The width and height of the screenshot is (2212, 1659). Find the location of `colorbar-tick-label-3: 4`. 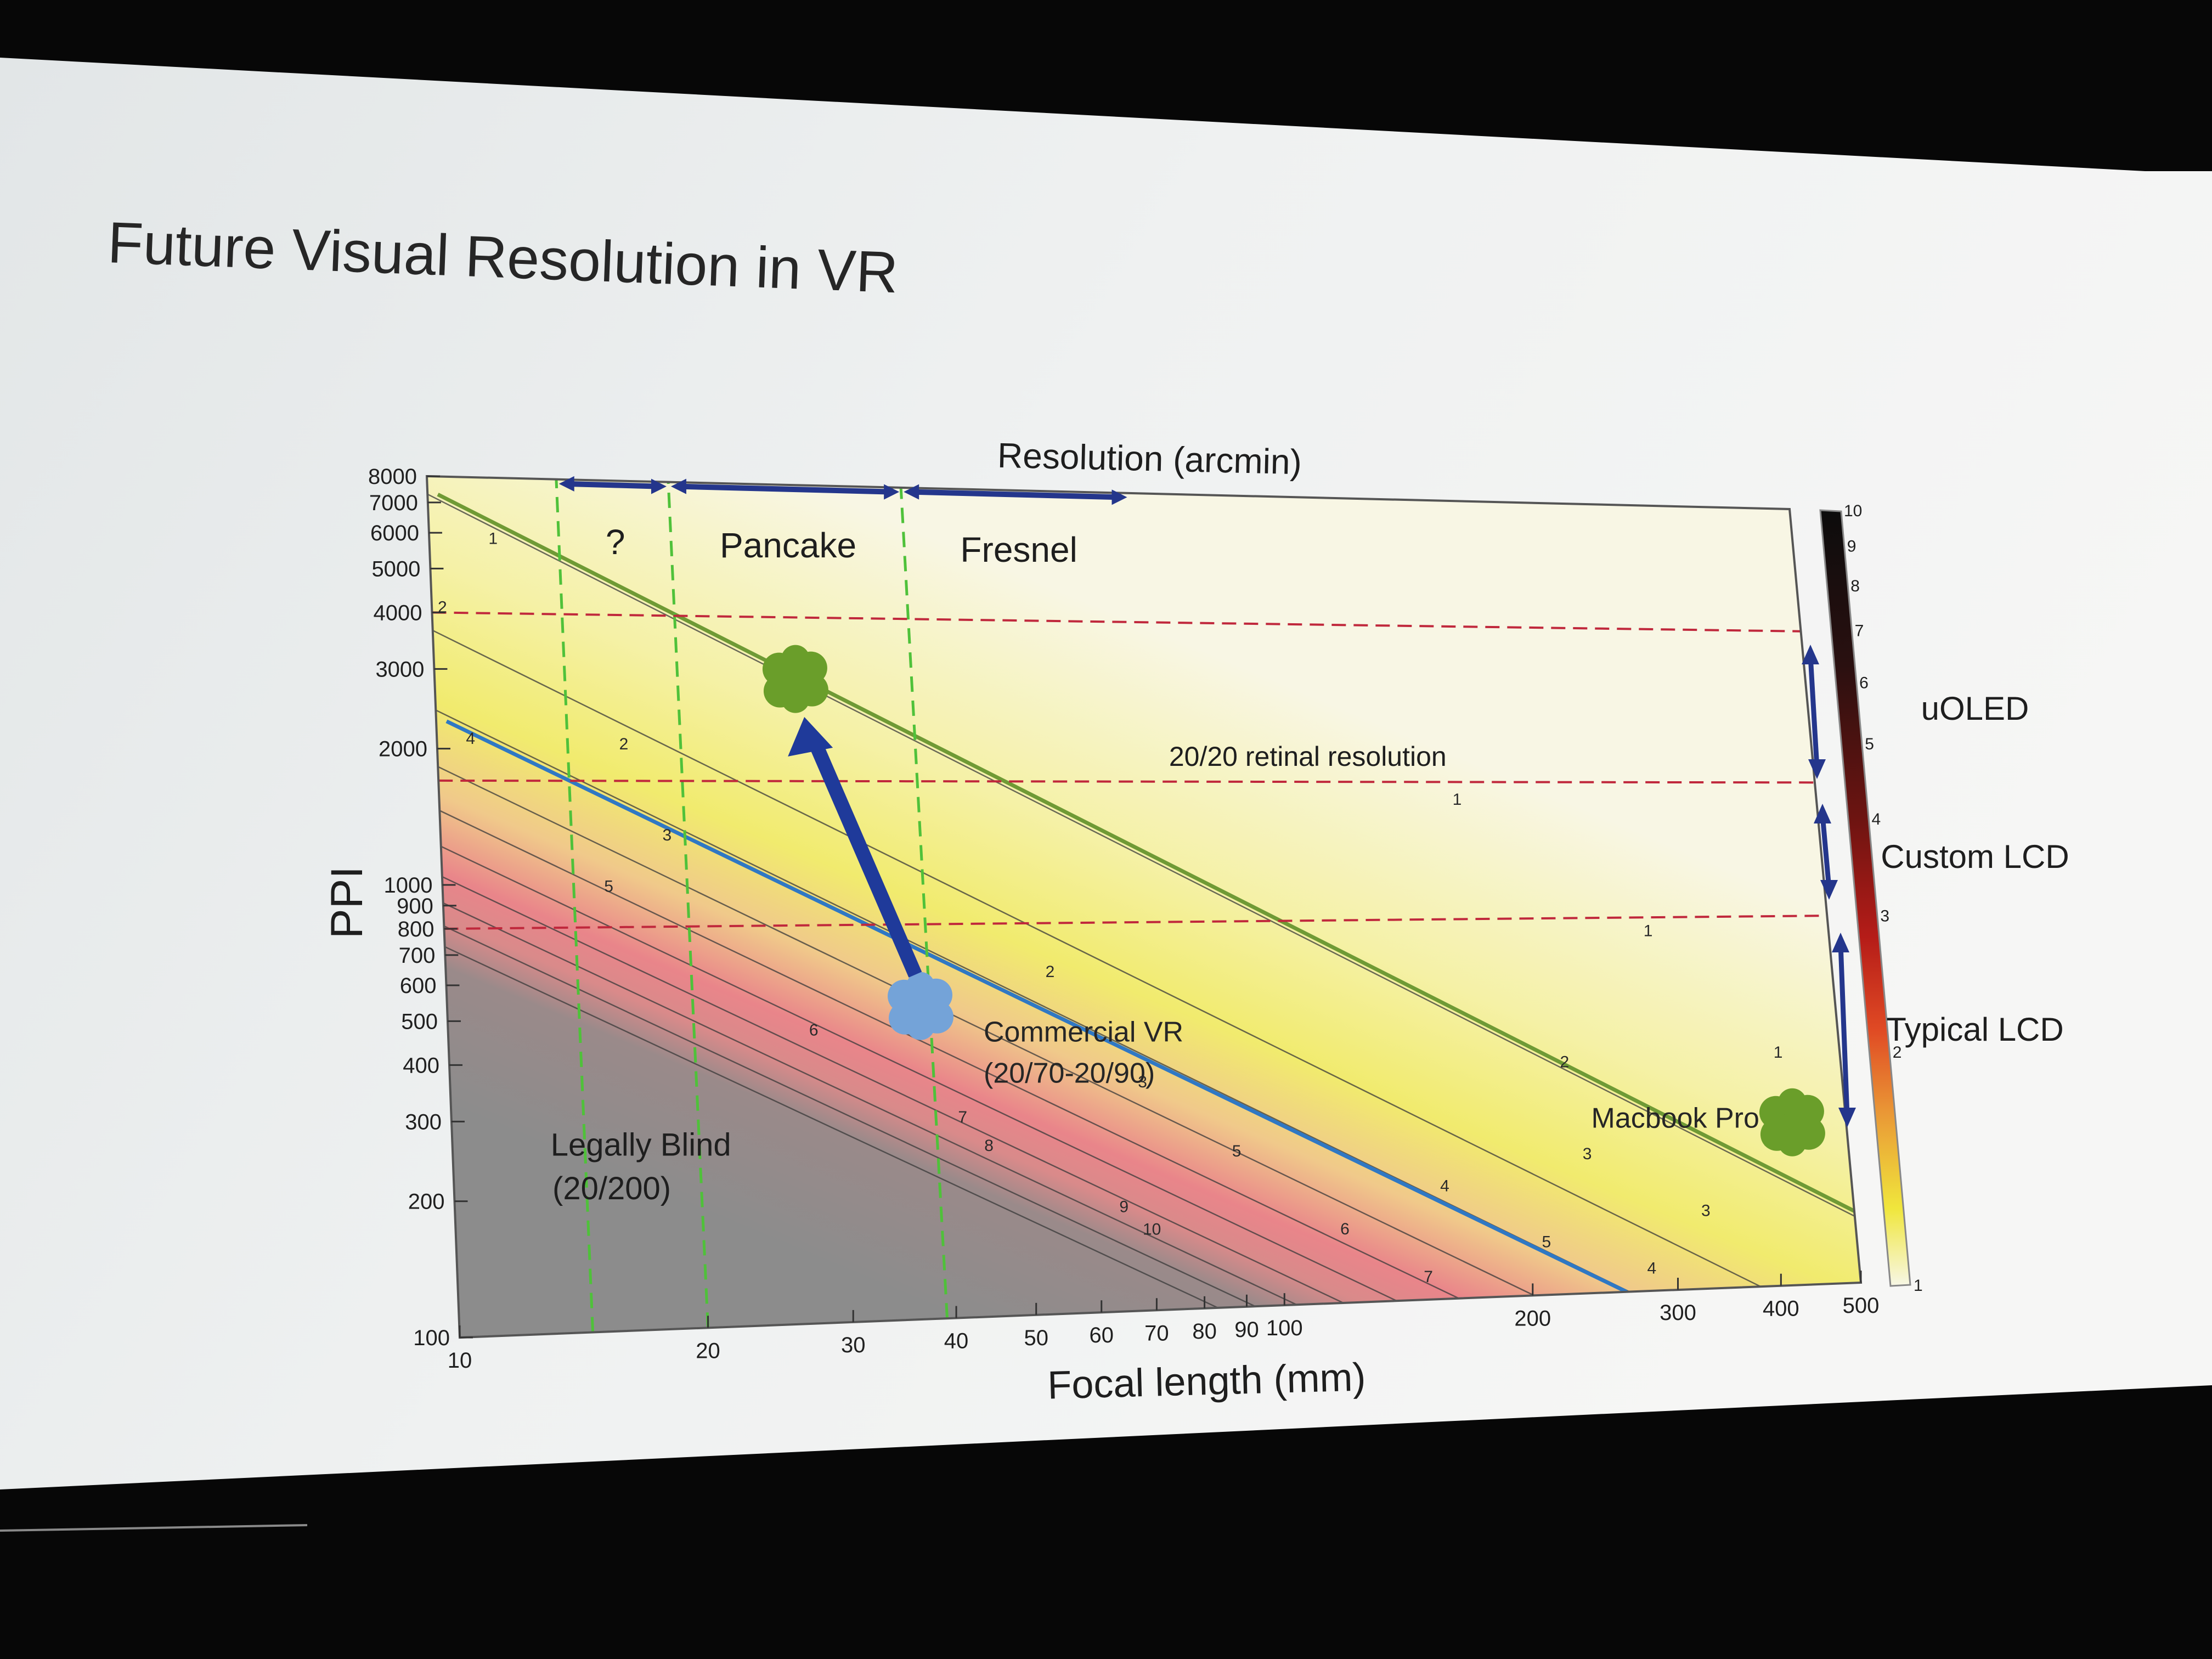

colorbar-tick-label-3: 4 is located at coordinates (1877, 819).